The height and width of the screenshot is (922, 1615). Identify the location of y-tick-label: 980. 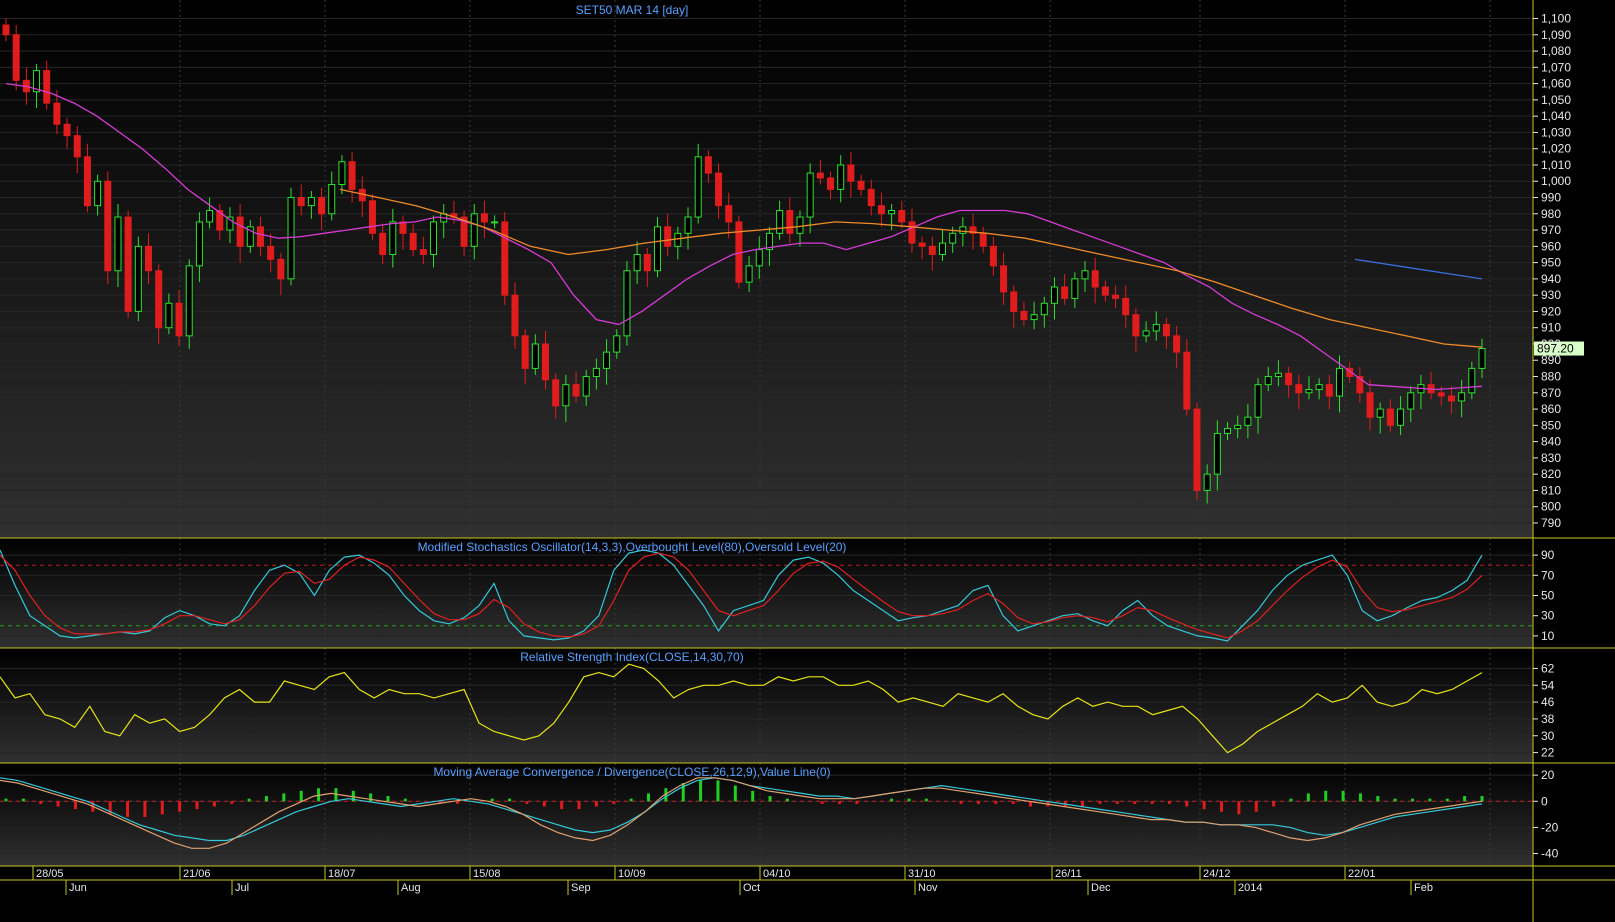
(1551, 214).